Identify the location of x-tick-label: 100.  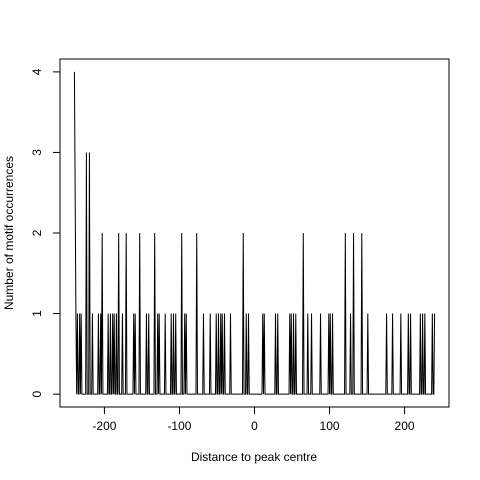
(330, 426).